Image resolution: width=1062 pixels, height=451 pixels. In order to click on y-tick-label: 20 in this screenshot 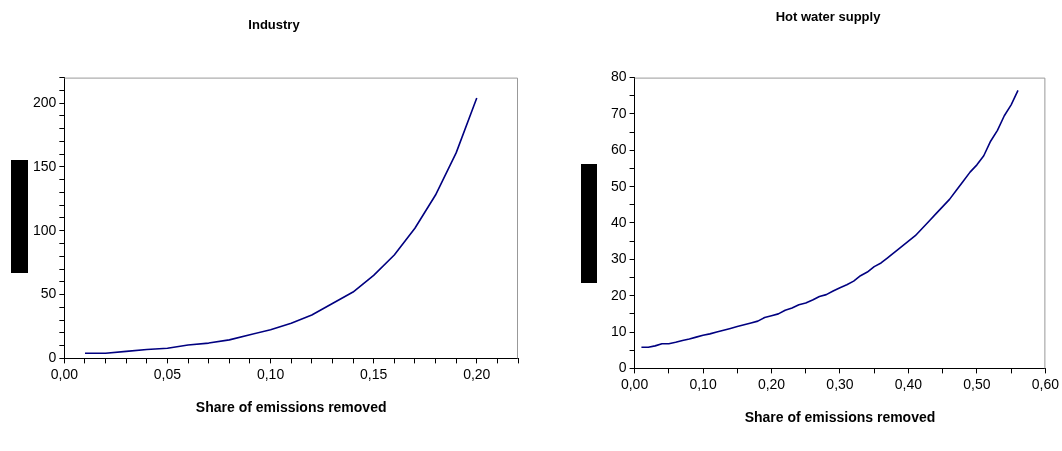, I will do `click(618, 294)`.